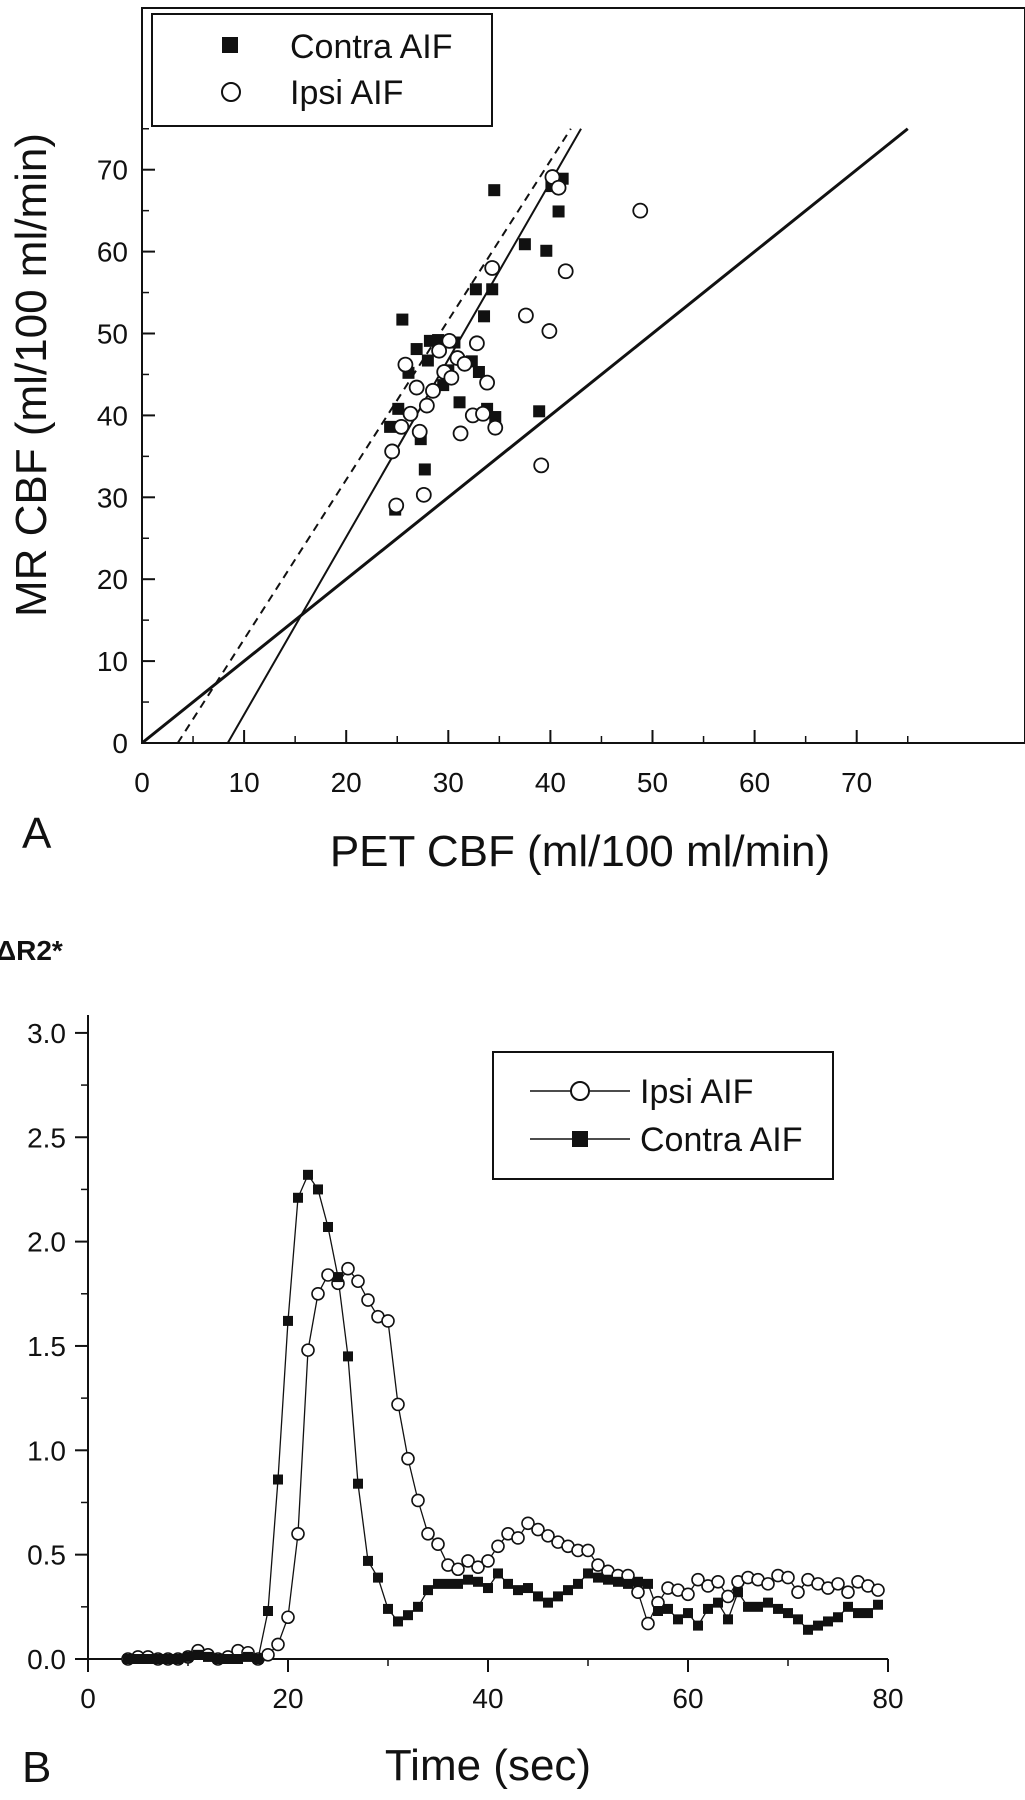  What do you see at coordinates (488, 1765) in the screenshot?
I see `panel-b-x-axis-title: Time (sec)` at bounding box center [488, 1765].